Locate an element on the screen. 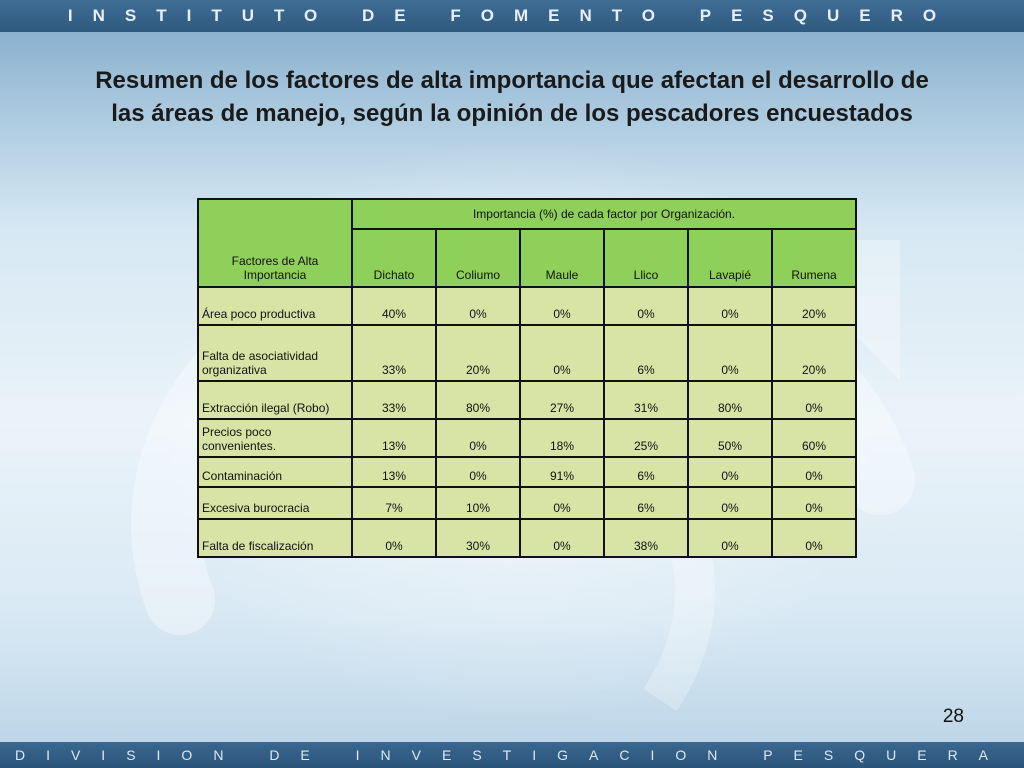 This screenshot has width=1024, height=768. percentage-cell: 91% is located at coordinates (562, 472).